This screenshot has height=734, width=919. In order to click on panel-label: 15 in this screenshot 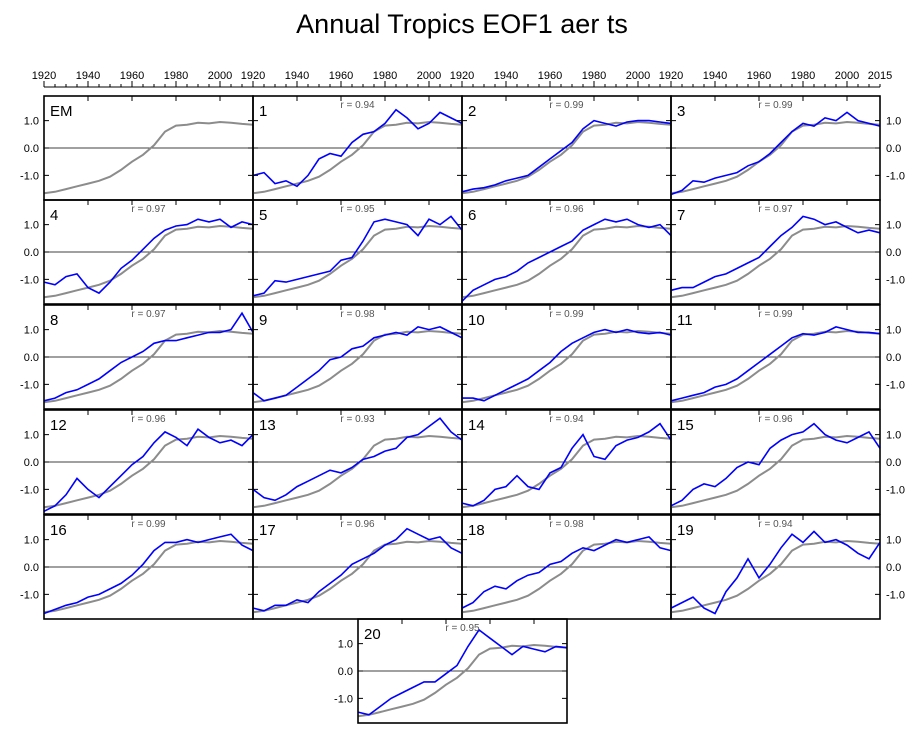, I will do `click(685, 425)`.